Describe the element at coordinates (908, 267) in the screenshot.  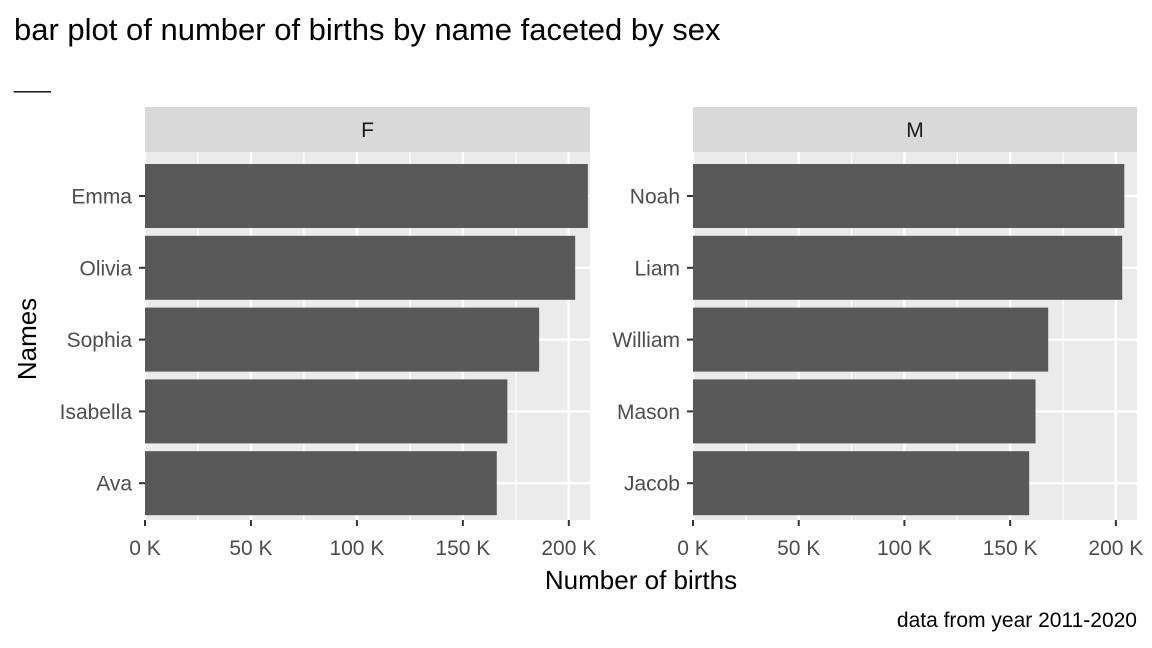
I see `bar-liam` at that location.